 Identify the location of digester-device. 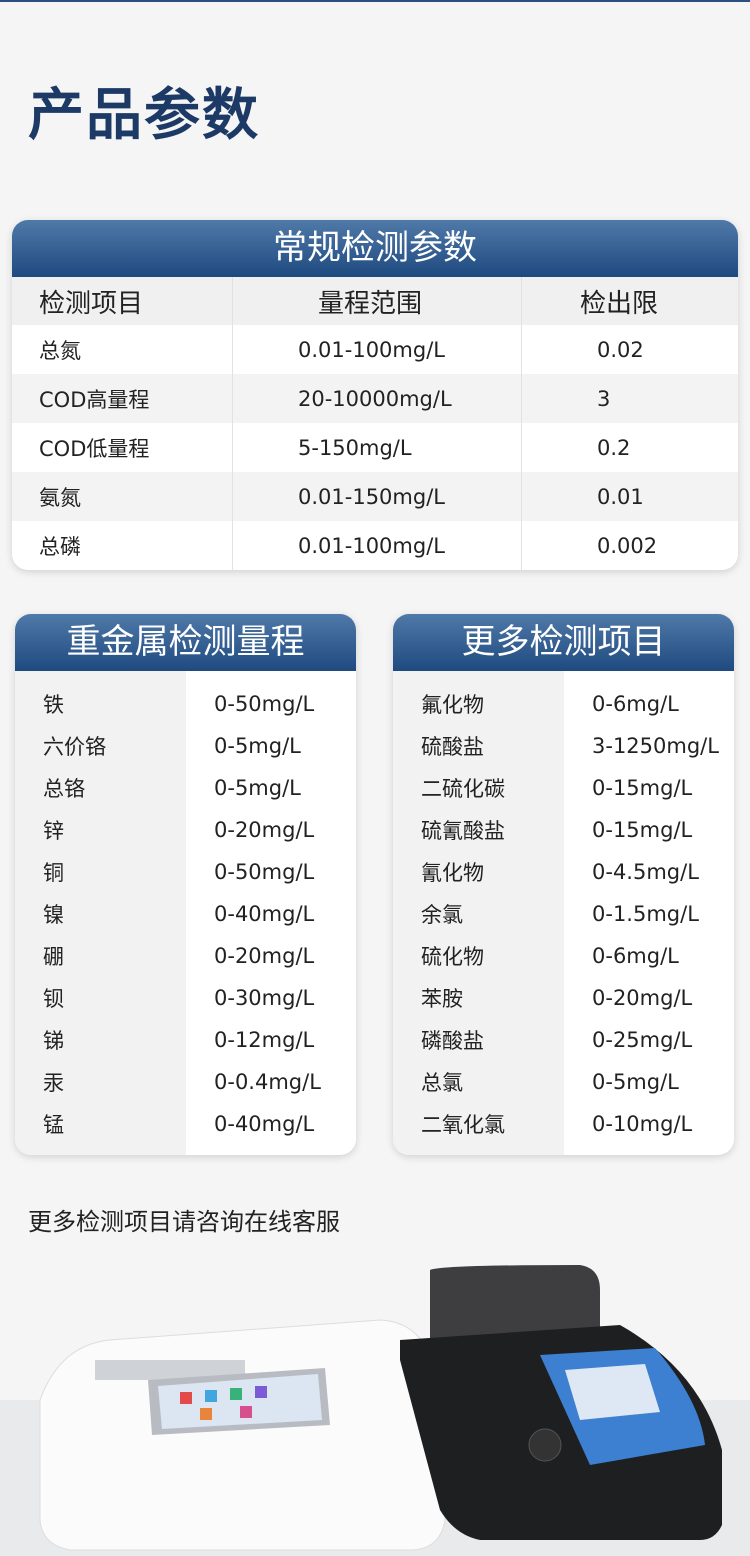
(561, 1402).